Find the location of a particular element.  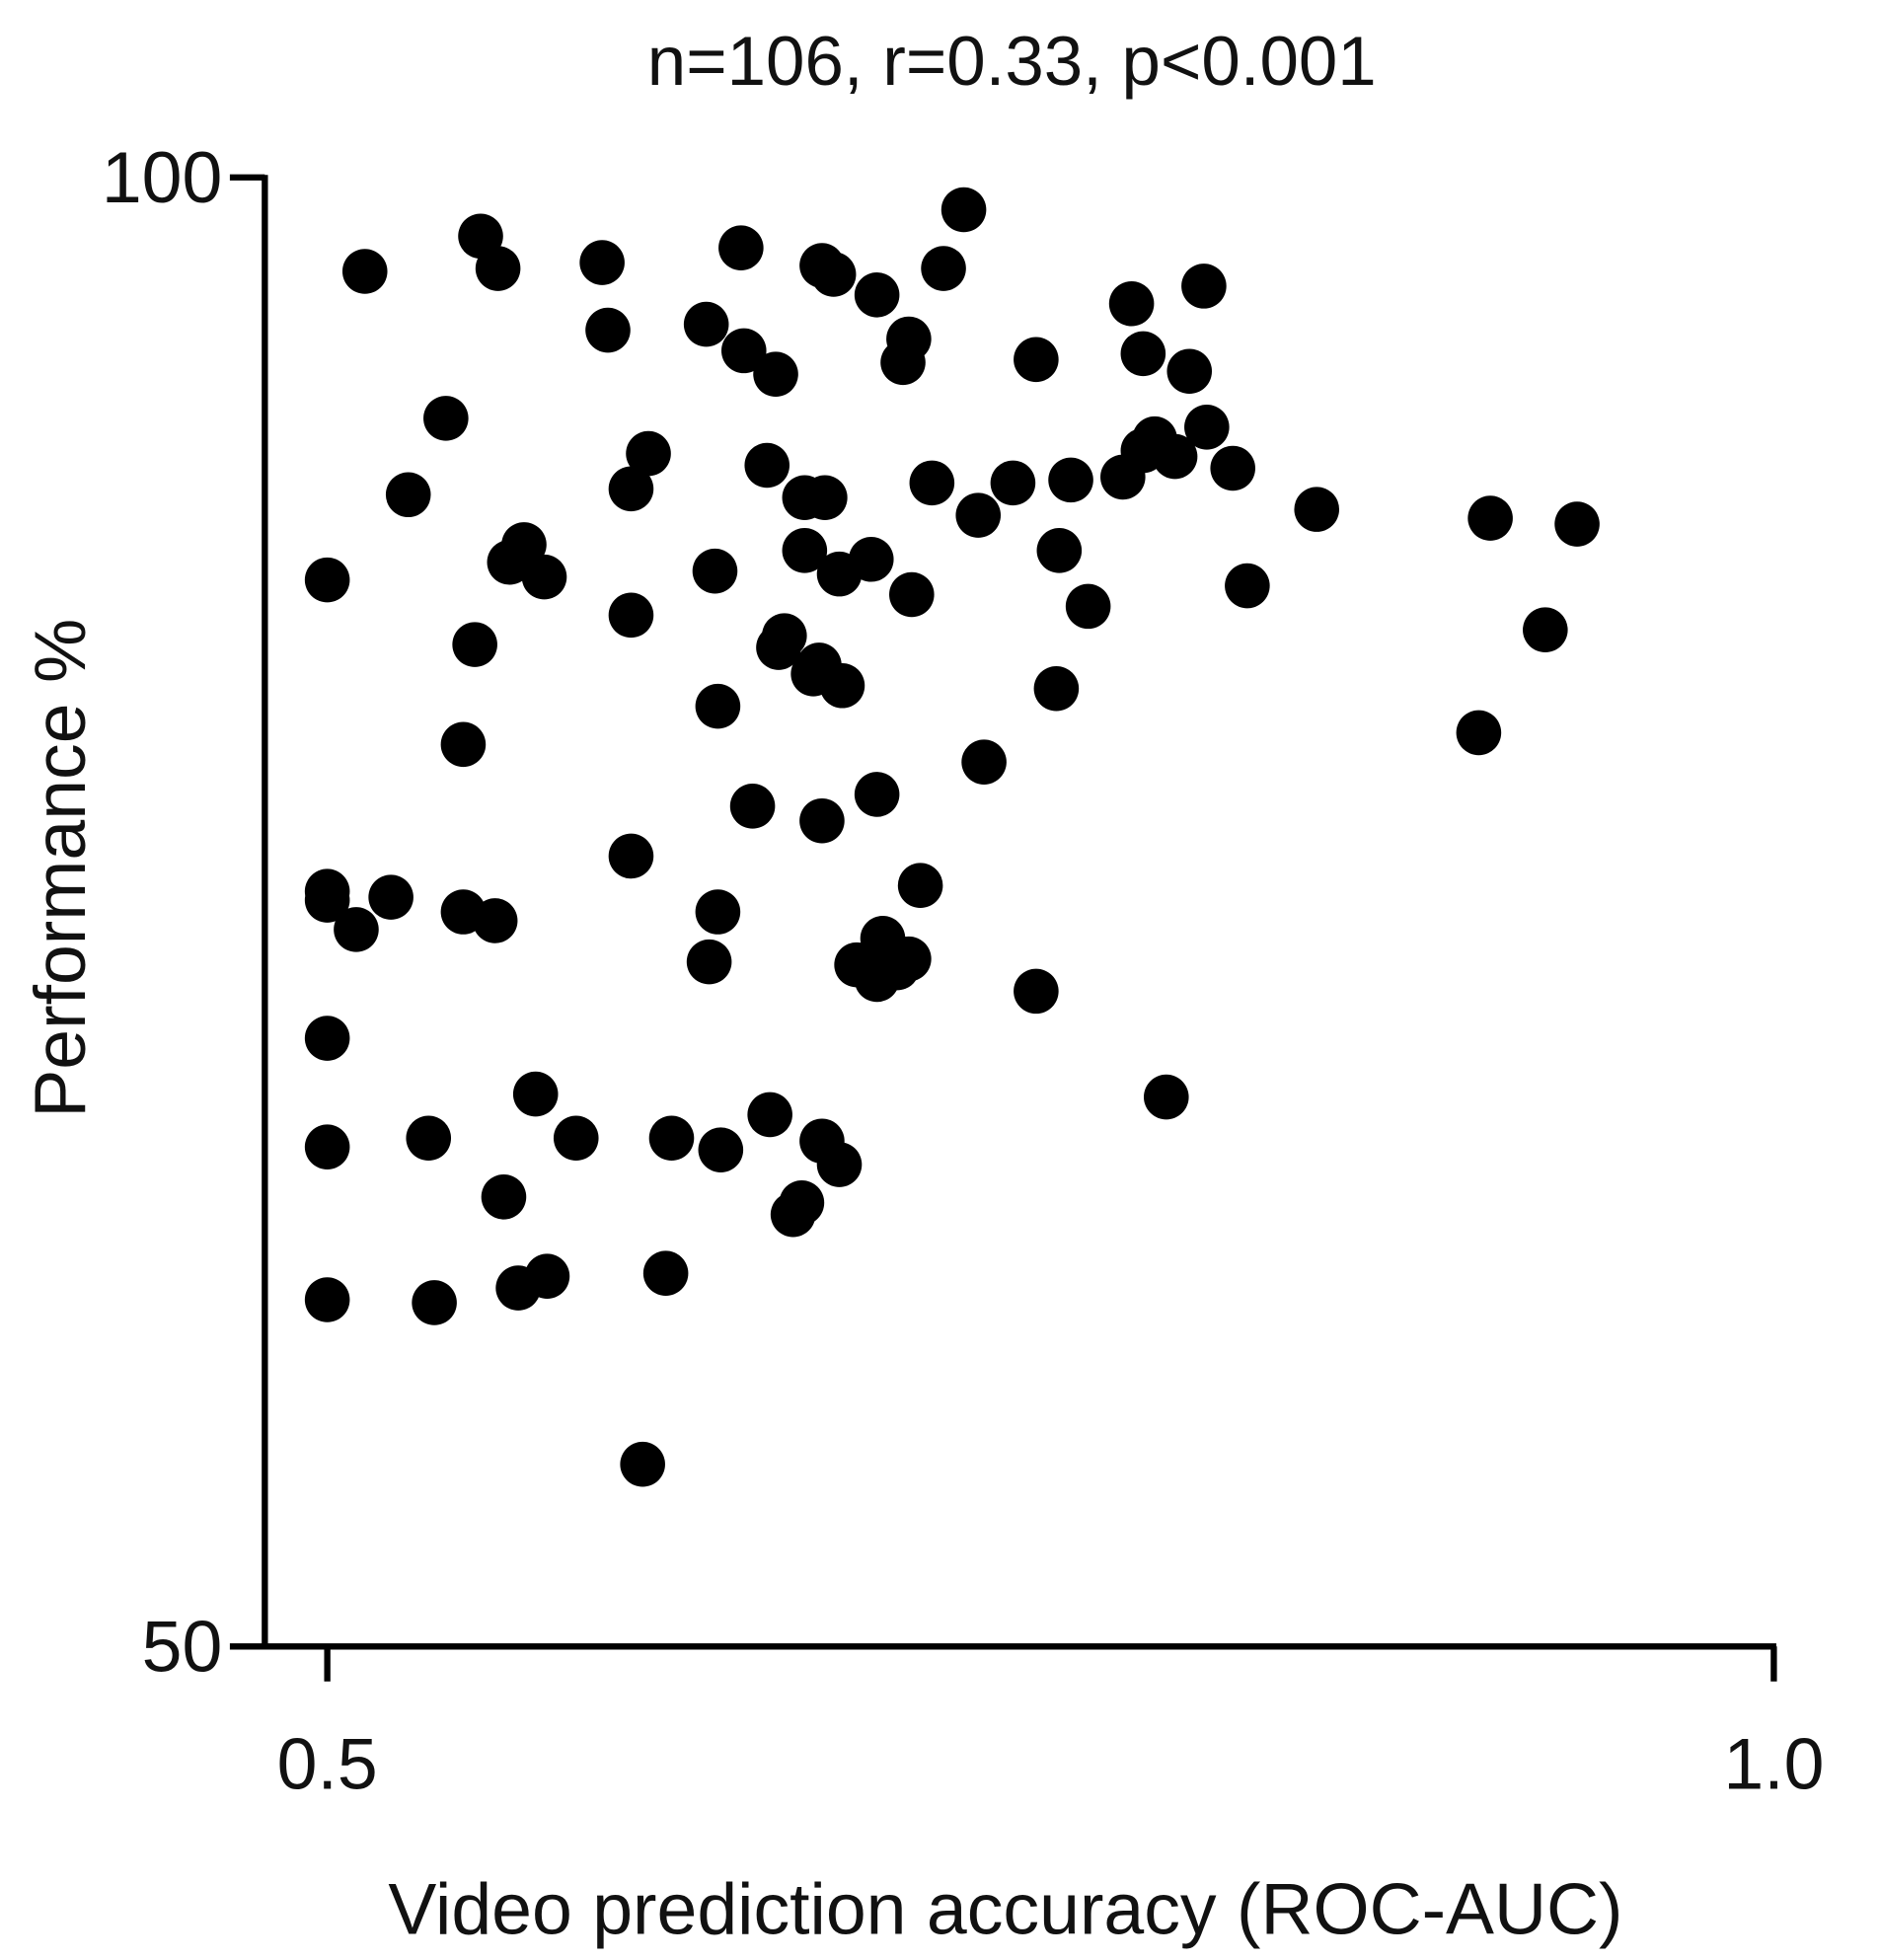

y-axis-label: Performance % is located at coordinates (61, 868).